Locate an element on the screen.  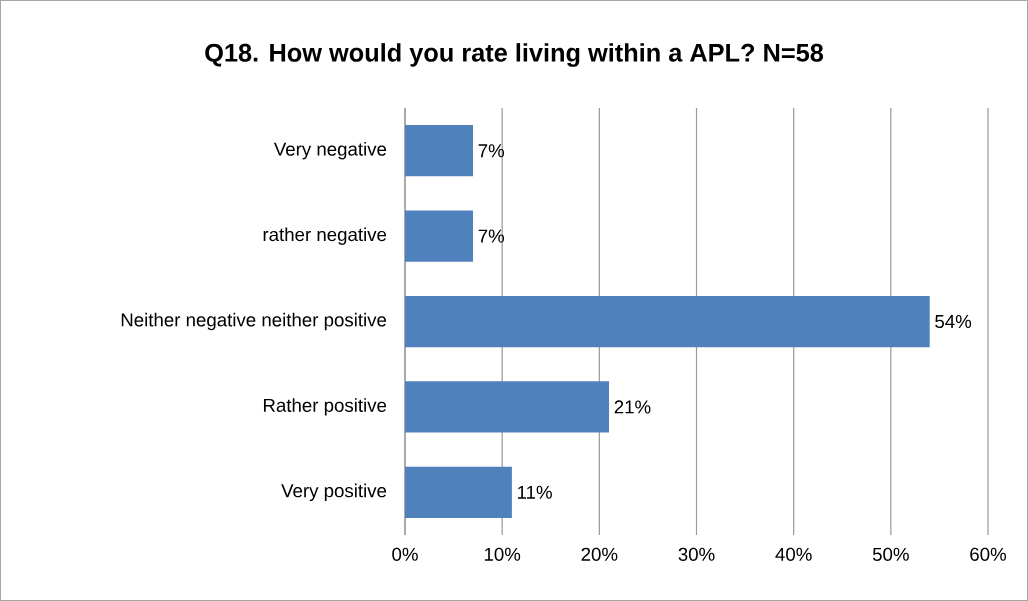
x-tick-label: 20% is located at coordinates (599, 554).